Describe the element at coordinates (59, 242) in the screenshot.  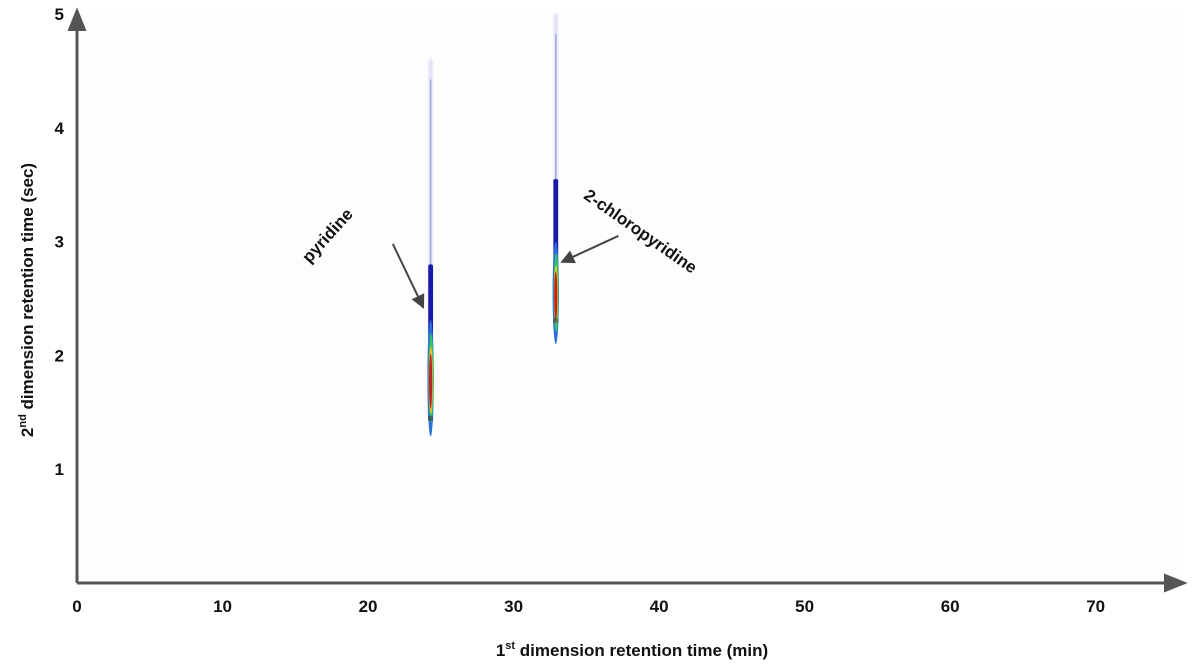
I see `y-tick-label: 3` at that location.